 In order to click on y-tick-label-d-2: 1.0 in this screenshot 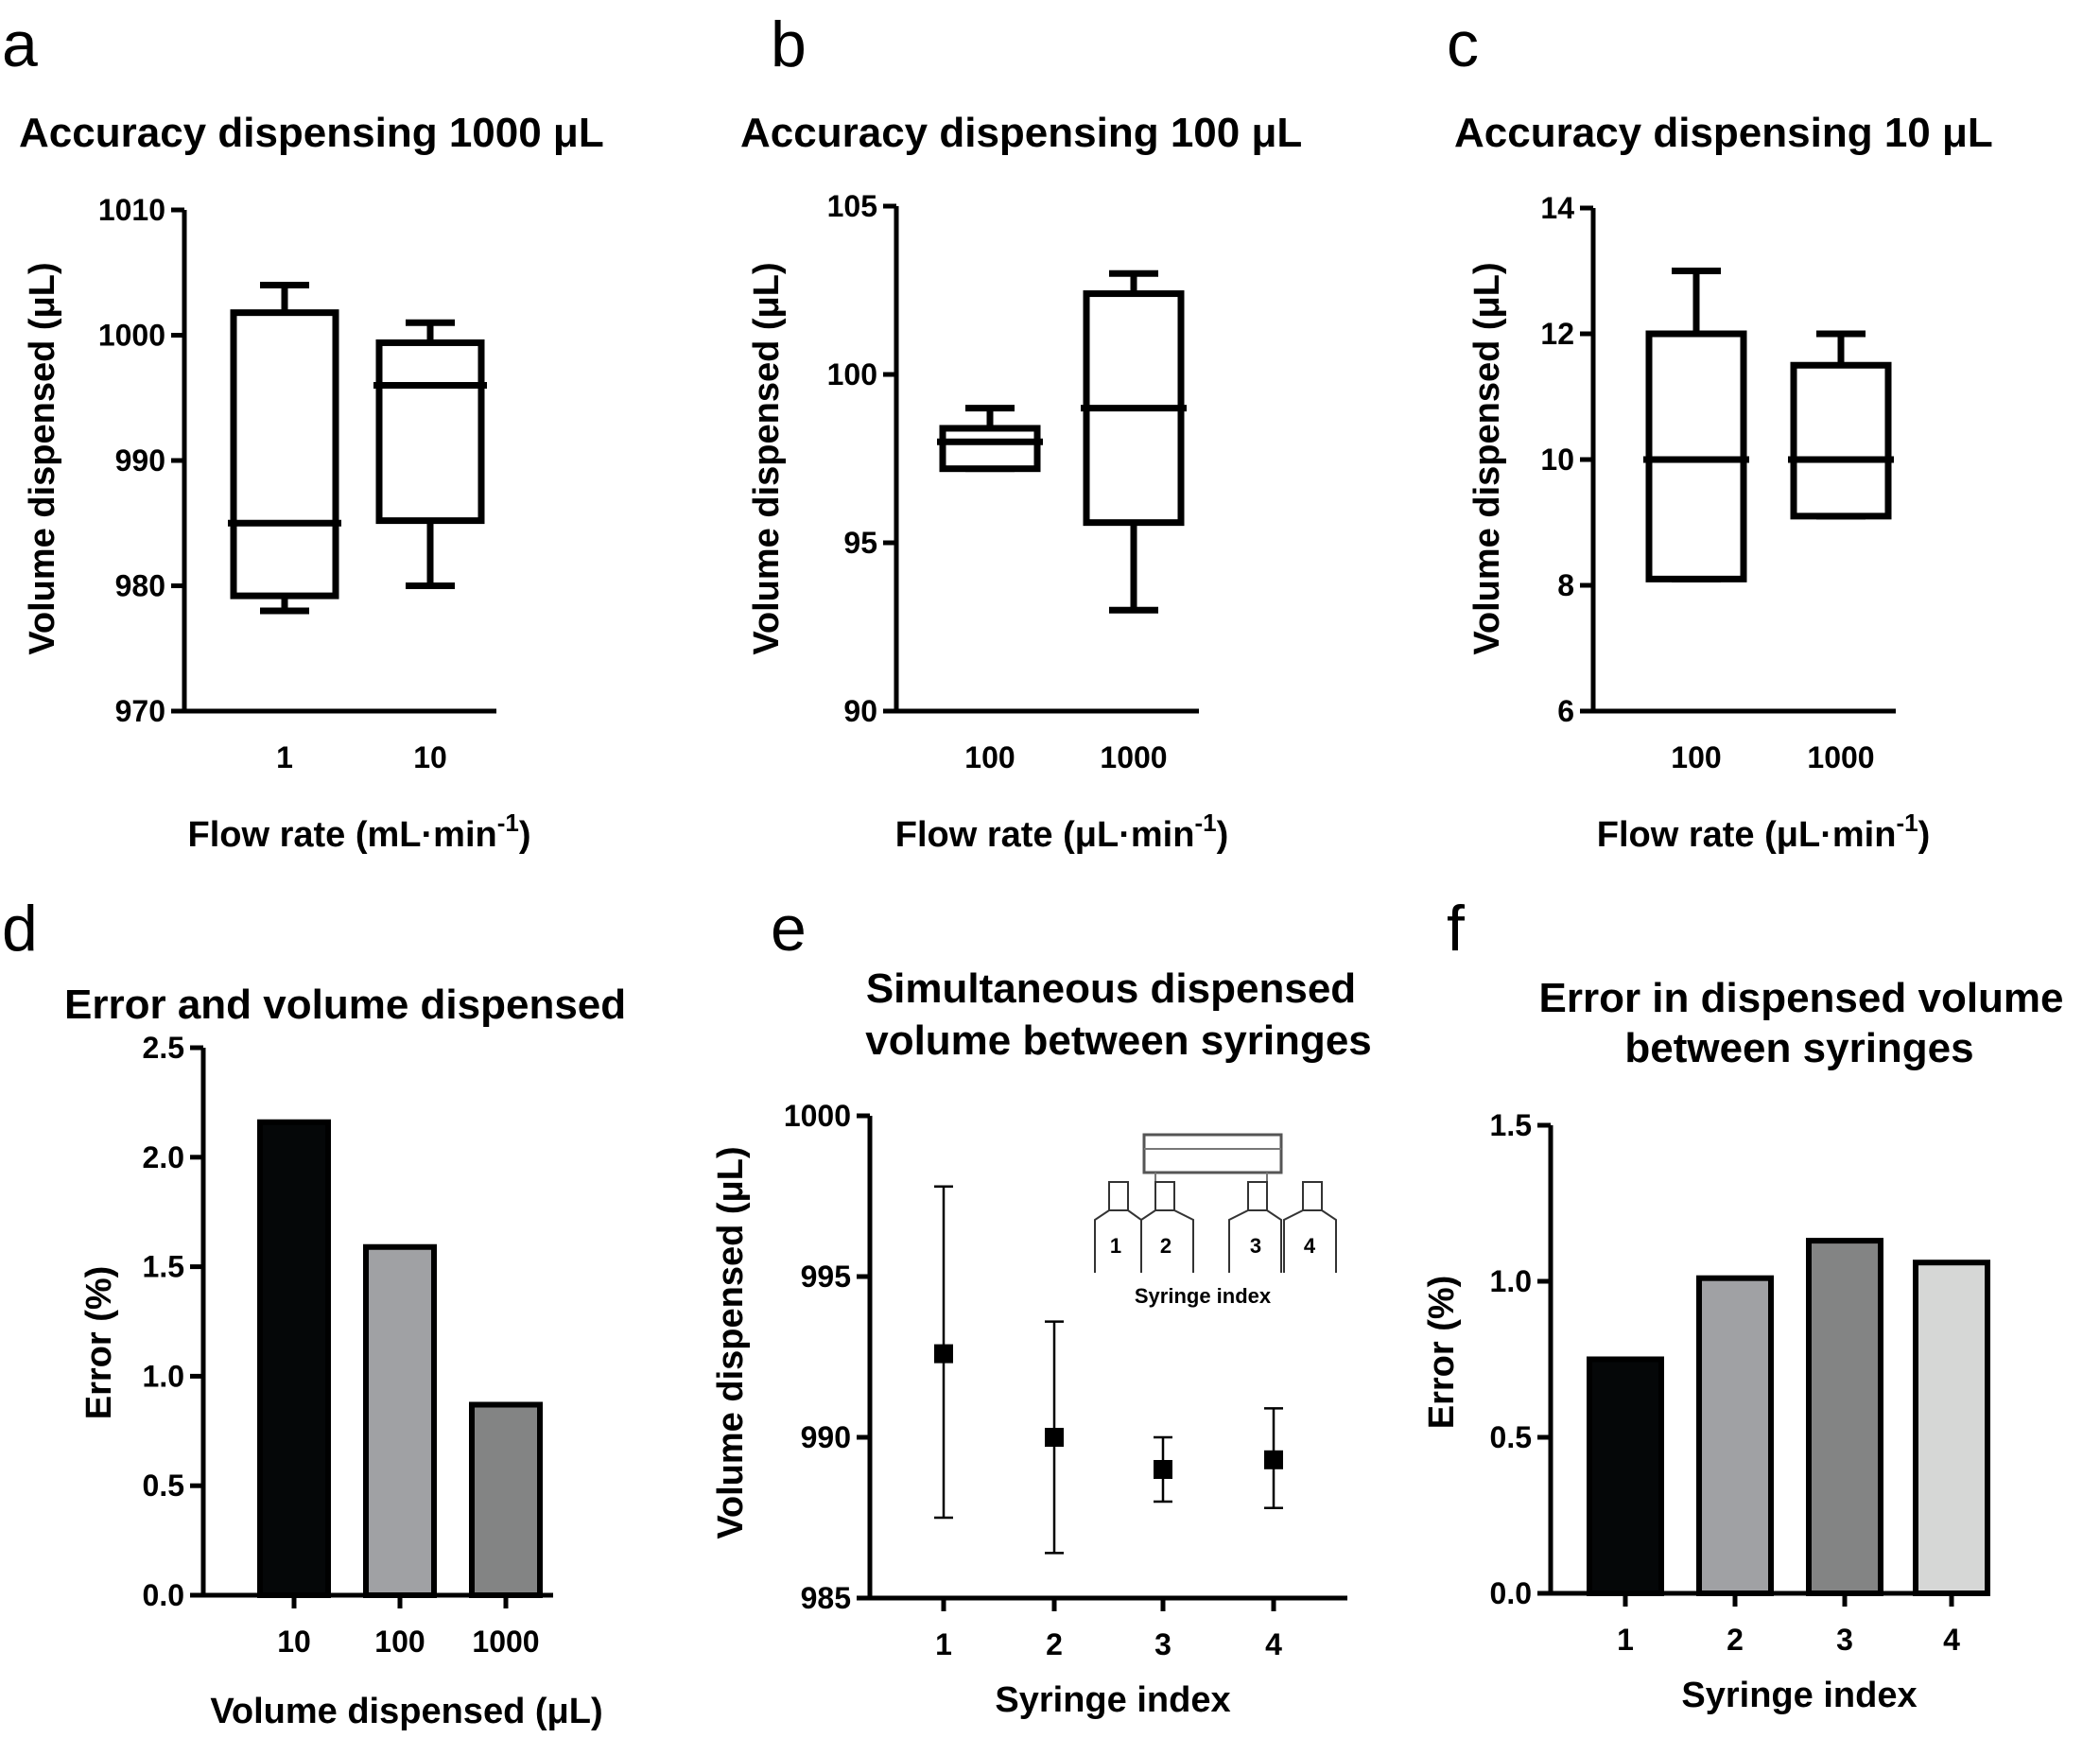, I will do `click(164, 1376)`.